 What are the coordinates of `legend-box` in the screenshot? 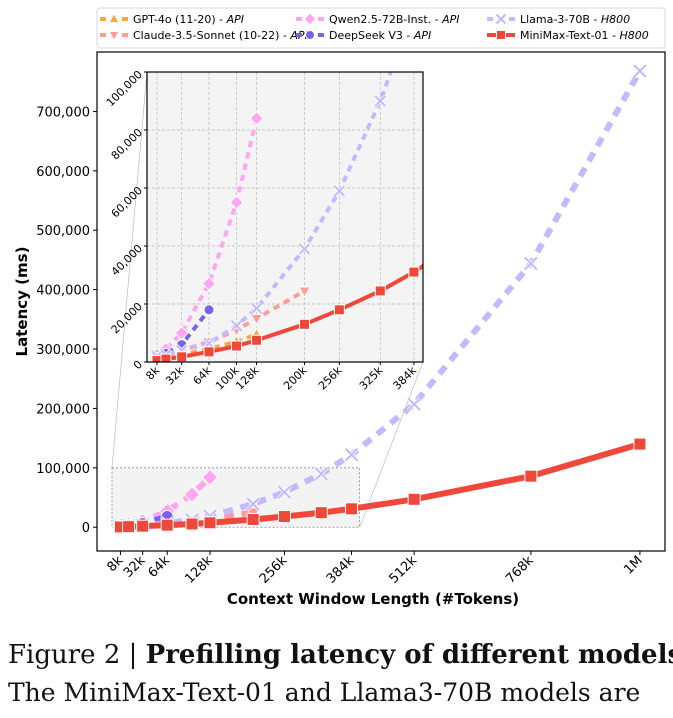 It's located at (381, 28).